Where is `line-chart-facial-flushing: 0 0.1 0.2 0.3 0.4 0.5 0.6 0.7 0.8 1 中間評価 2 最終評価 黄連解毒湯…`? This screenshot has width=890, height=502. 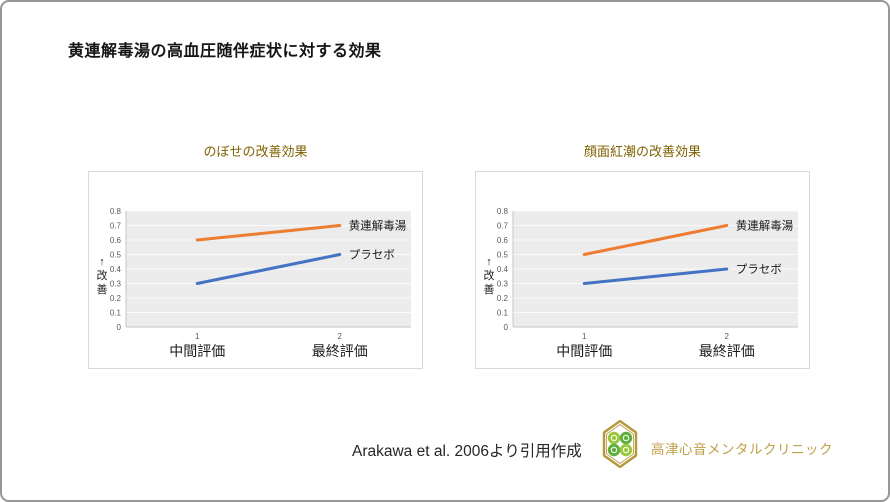
line-chart-facial-flushing: 0 0.1 0.2 0.3 0.4 0.5 0.6 0.7 0.8 1 中間評価 2 最終評価 黄連解毒湯… is located at coordinates (642, 270).